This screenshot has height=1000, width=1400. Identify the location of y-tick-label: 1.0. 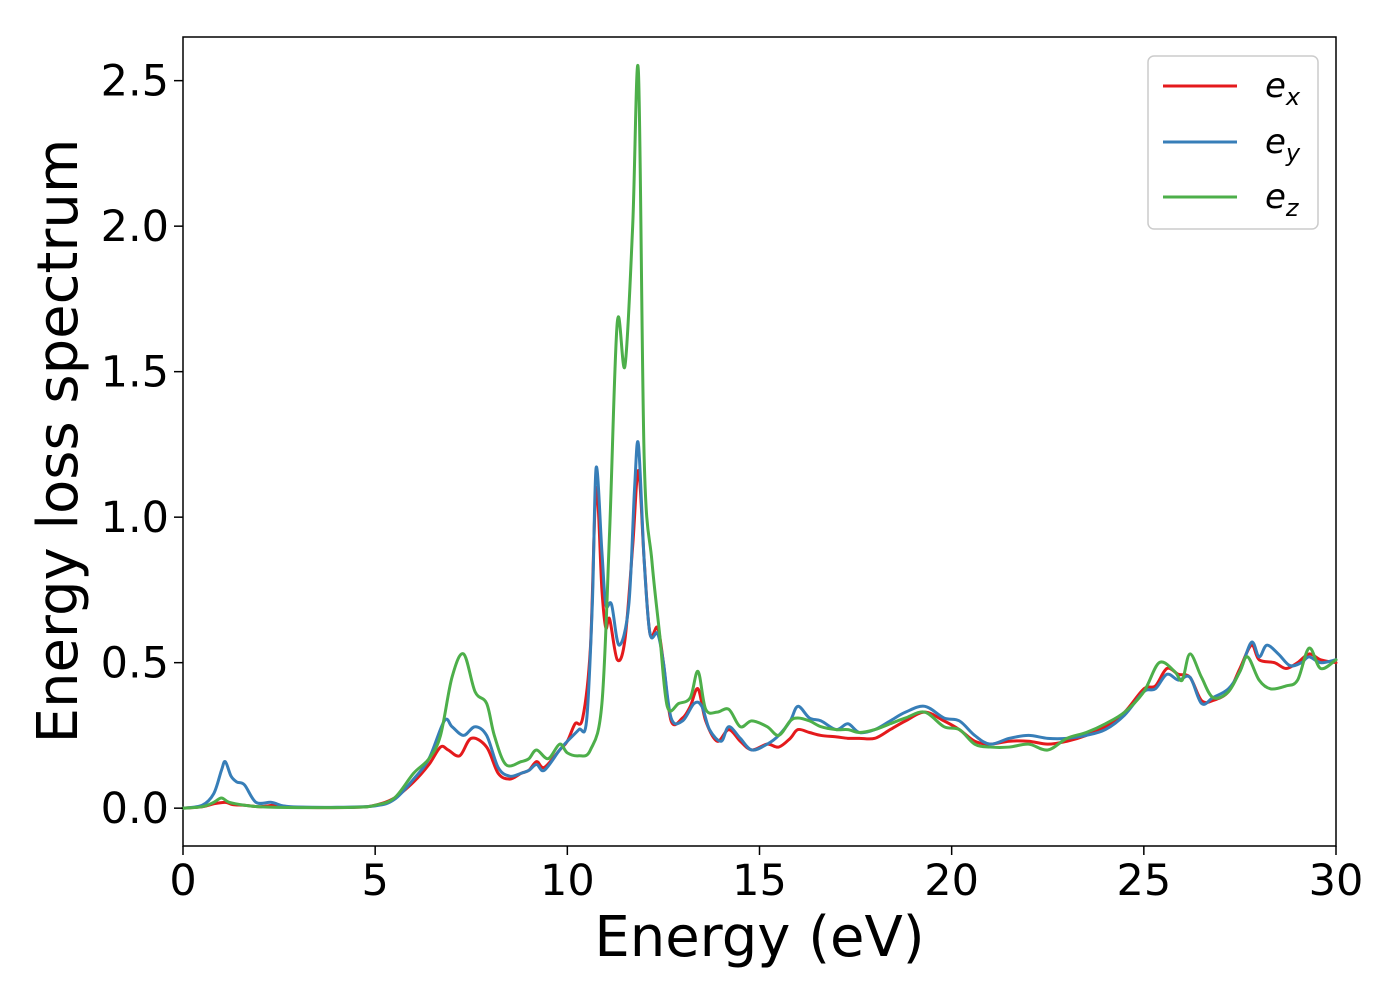
(135, 518).